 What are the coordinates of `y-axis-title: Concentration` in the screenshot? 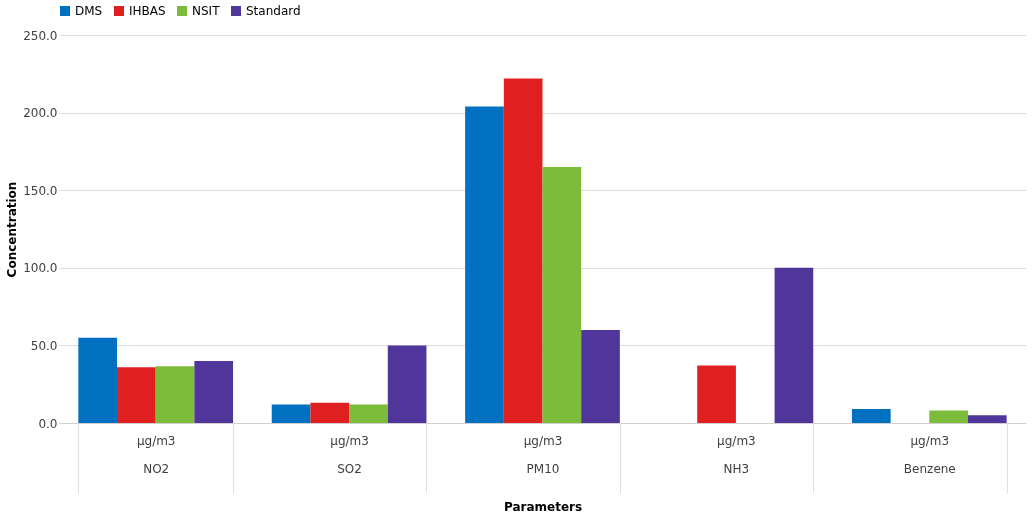 It's located at (12, 229).